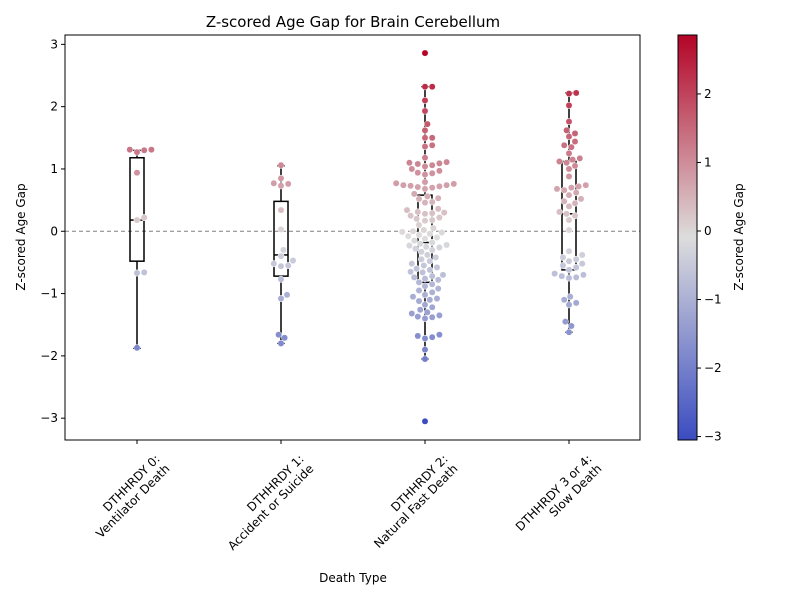 Image resolution: width=800 pixels, height=600 pixels. What do you see at coordinates (137, 209) in the screenshot?
I see `box-iqr` at bounding box center [137, 209].